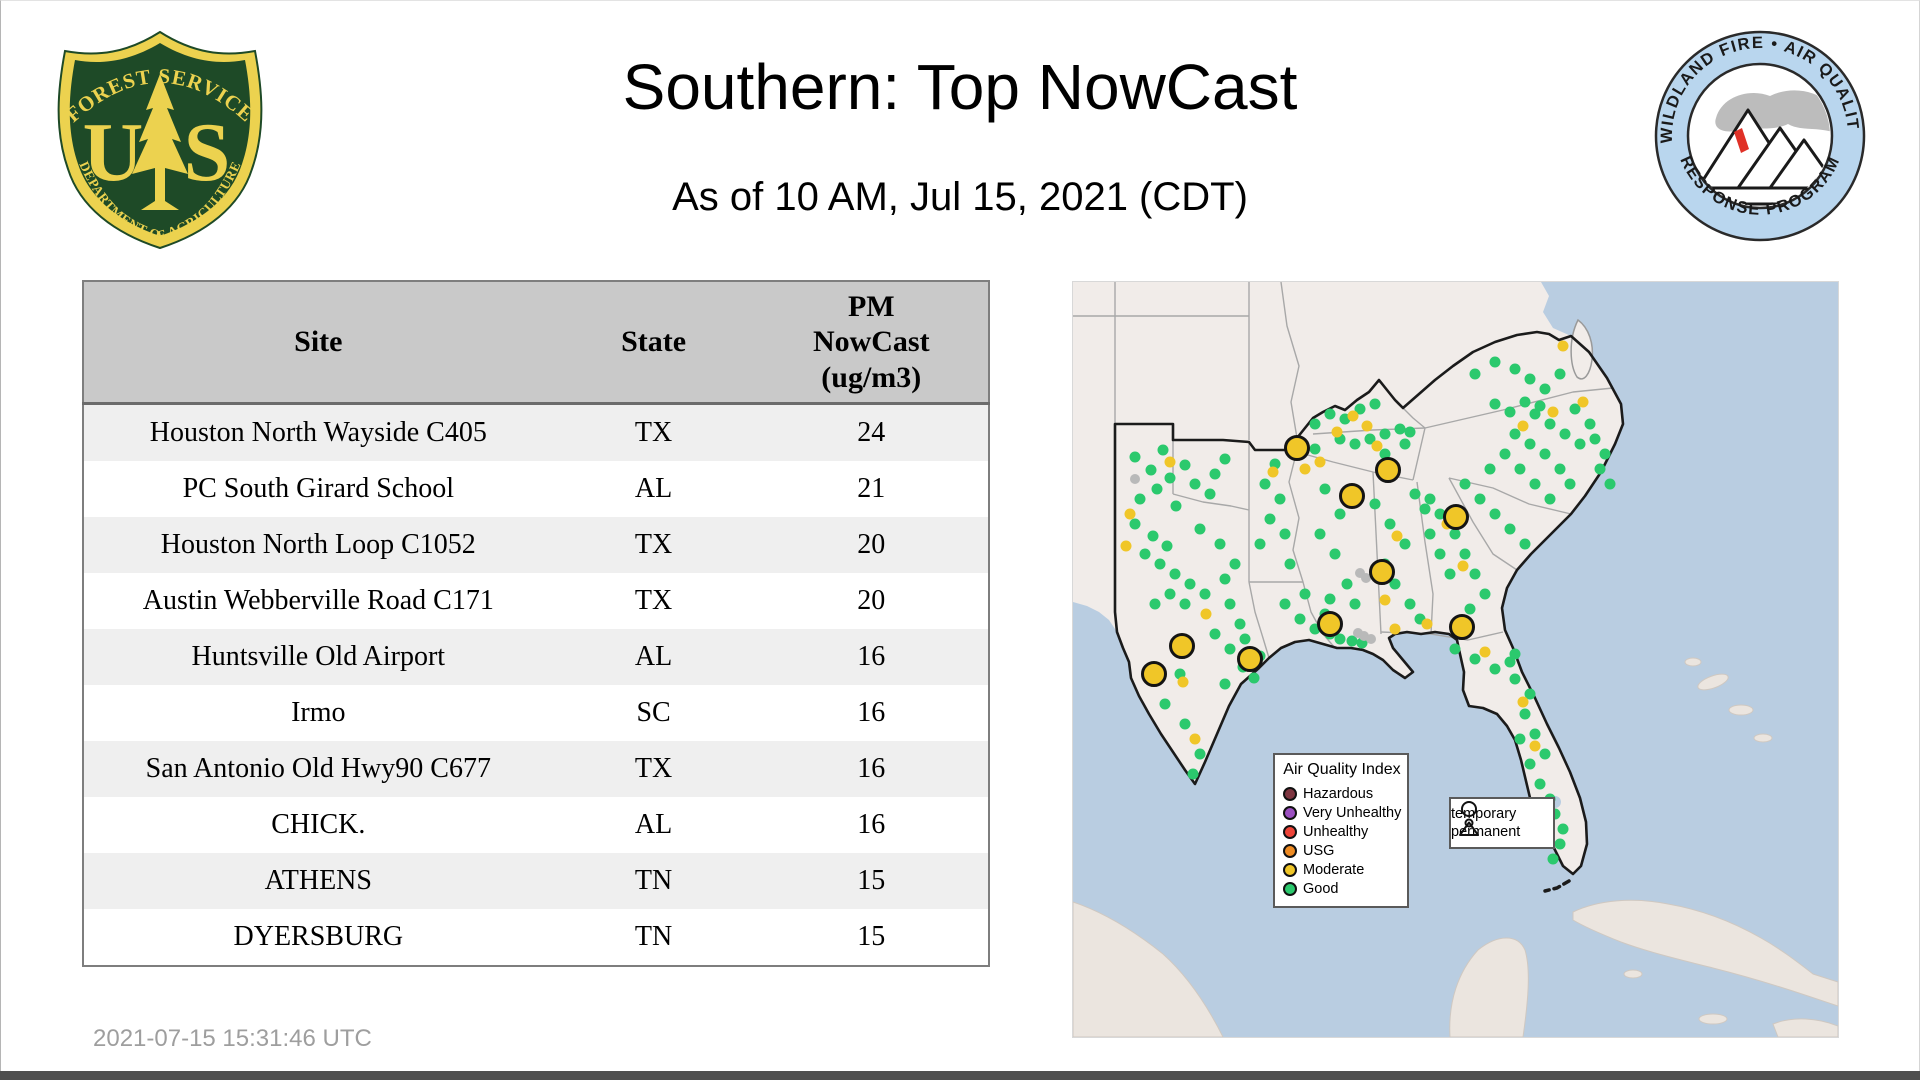 This screenshot has height=1080, width=1920. What do you see at coordinates (1342, 888) in the screenshot?
I see `aqi-legend-item: Good` at bounding box center [1342, 888].